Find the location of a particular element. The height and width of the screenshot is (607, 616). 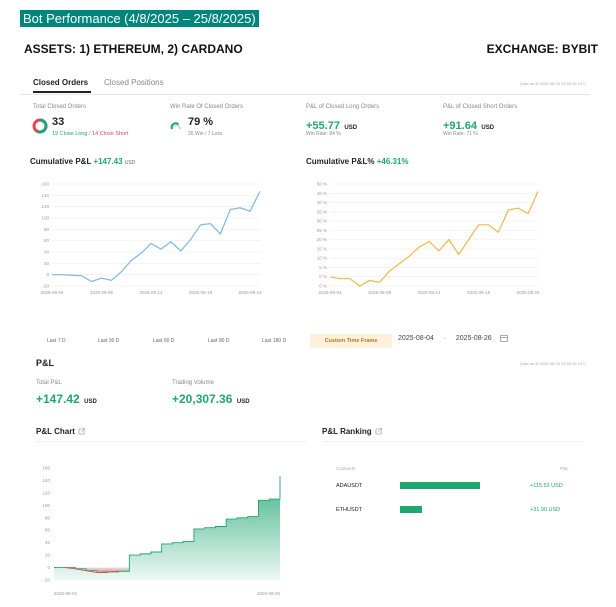

ranking-bar-eth is located at coordinates (411, 509).